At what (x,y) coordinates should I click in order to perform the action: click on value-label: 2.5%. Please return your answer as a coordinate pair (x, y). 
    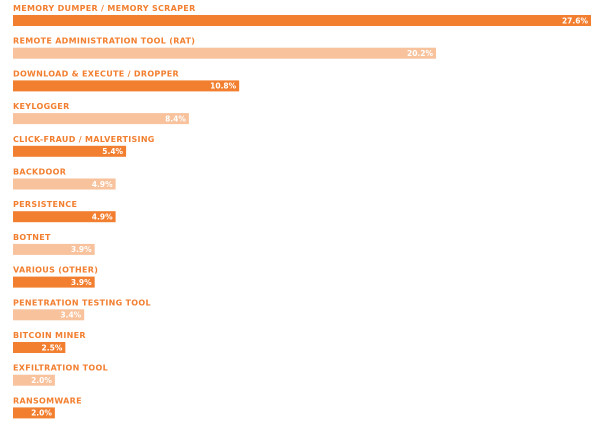
    Looking at the image, I should click on (52, 347).